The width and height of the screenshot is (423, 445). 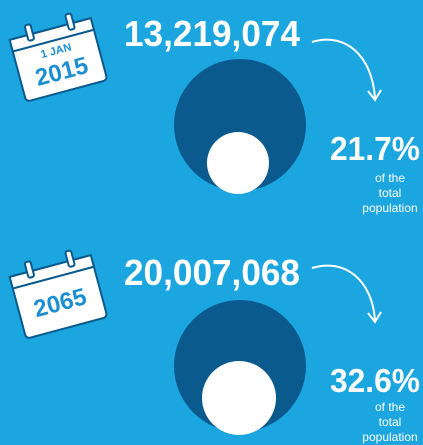 What do you see at coordinates (375, 148) in the screenshot?
I see `percent: 21.7%` at bounding box center [375, 148].